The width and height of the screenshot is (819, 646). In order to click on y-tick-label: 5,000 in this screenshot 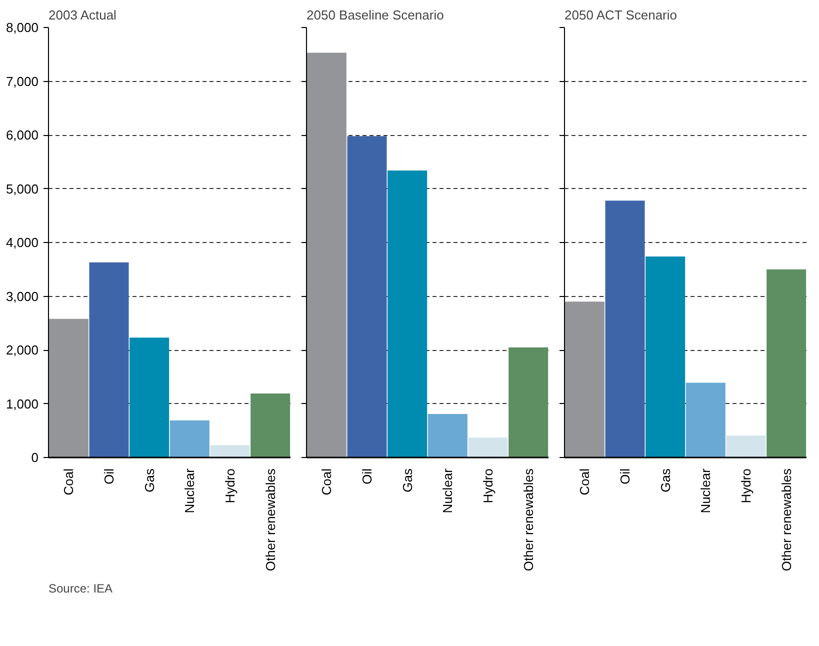, I will do `click(22, 188)`.